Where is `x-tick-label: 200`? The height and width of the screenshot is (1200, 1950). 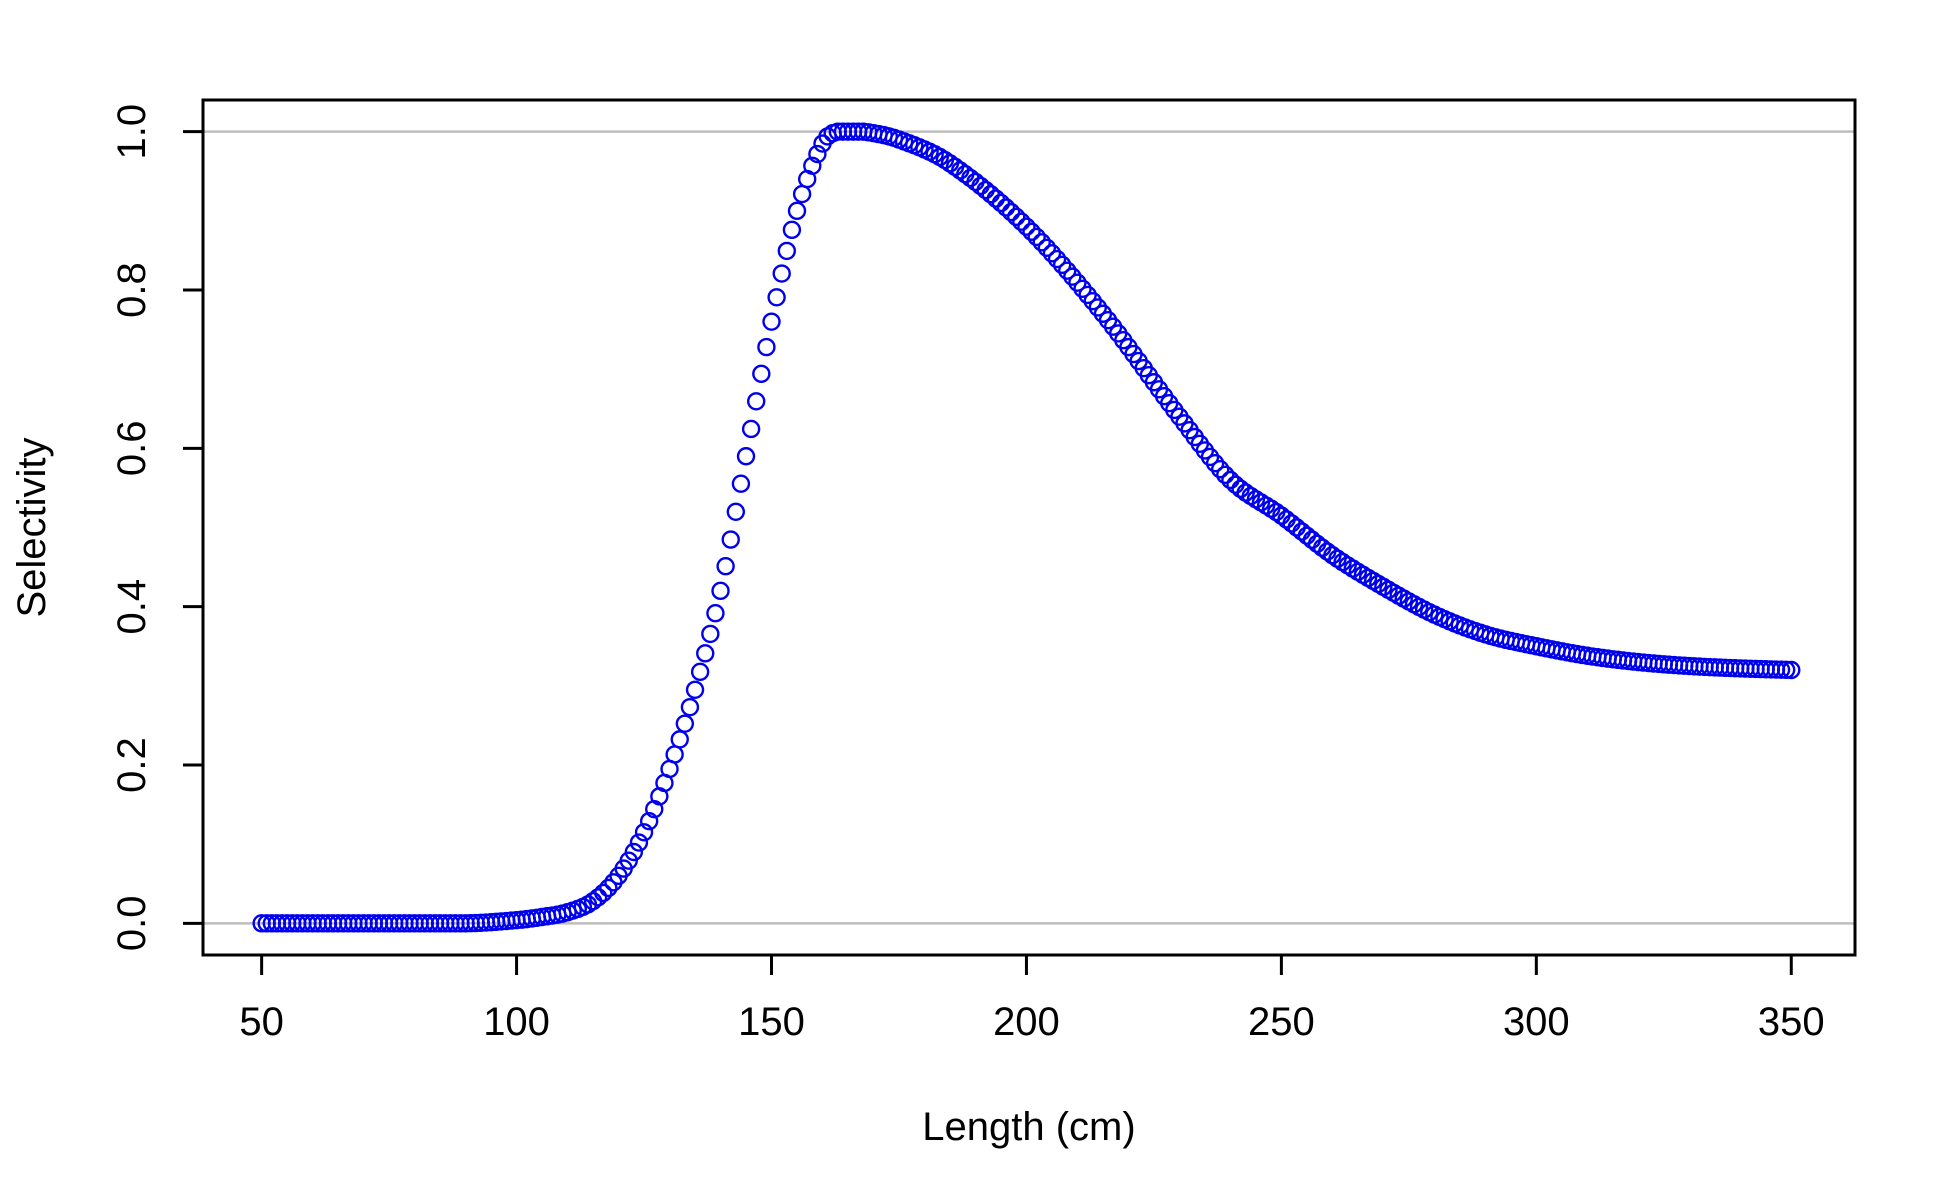
x-tick-label: 200 is located at coordinates (1026, 1022).